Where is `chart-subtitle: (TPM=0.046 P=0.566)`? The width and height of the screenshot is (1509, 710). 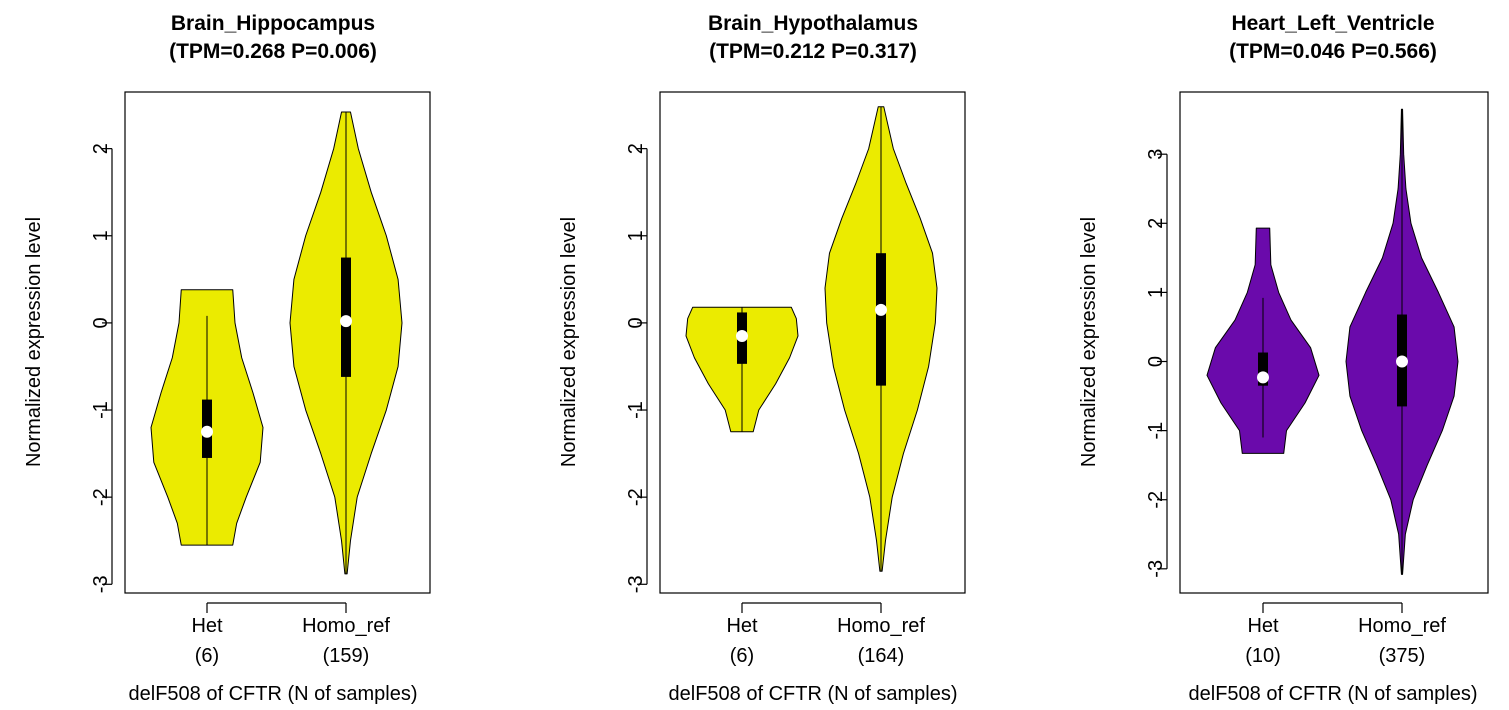
chart-subtitle: (TPM=0.046 P=0.566) is located at coordinates (1333, 51).